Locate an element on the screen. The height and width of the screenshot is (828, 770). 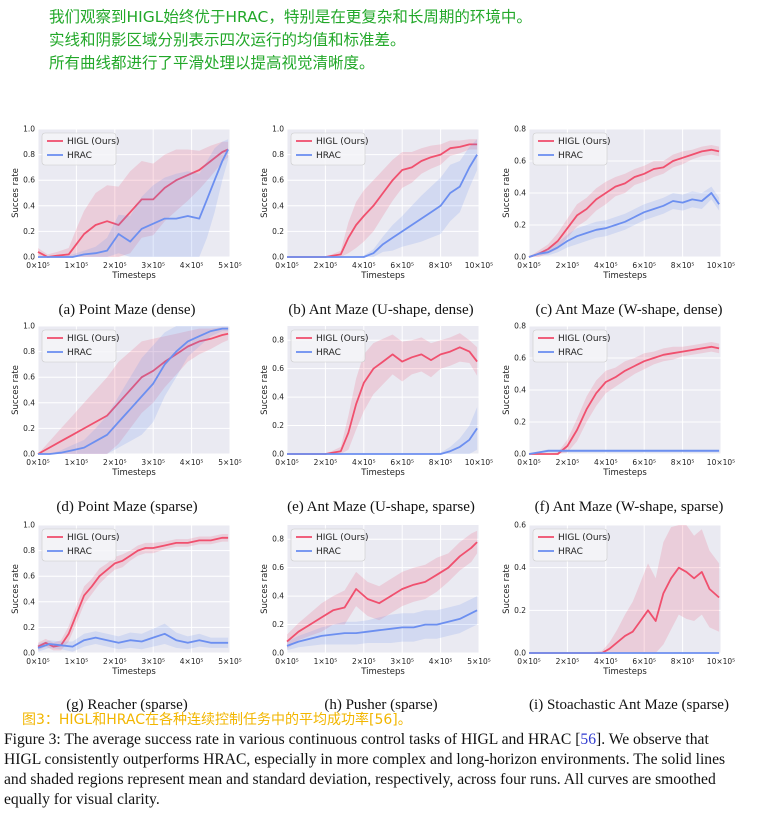
std-band-hrac is located at coordinates (382, 430).